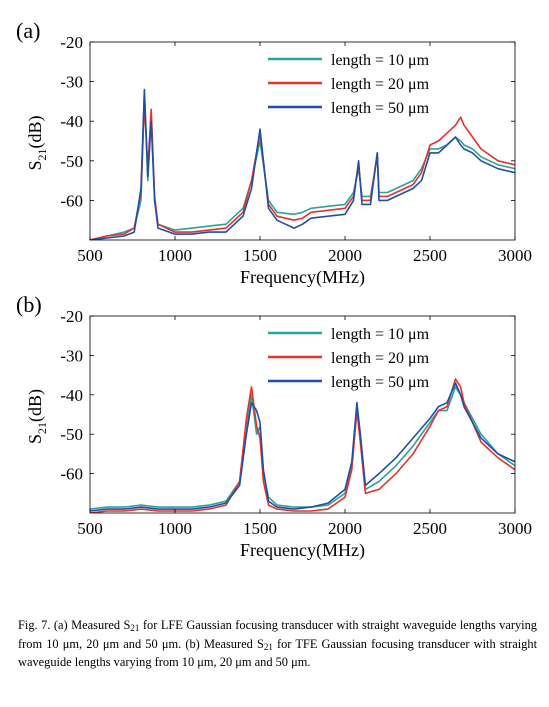  I want to click on caption-fig-label: Fig. 7., so click(34, 625).